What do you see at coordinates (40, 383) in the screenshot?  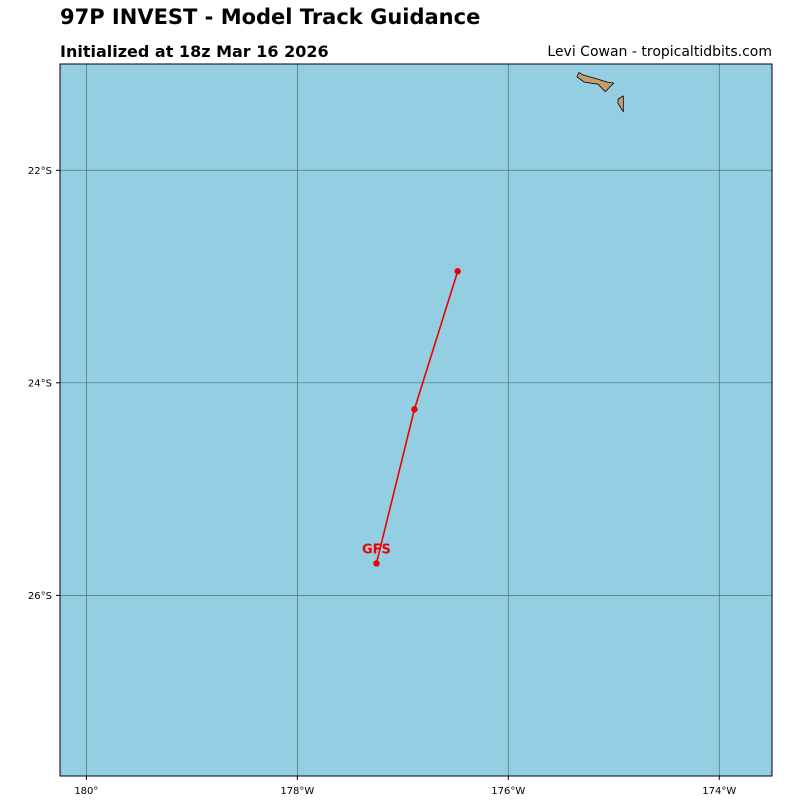 I see `lat-tick-label: 24°S` at bounding box center [40, 383].